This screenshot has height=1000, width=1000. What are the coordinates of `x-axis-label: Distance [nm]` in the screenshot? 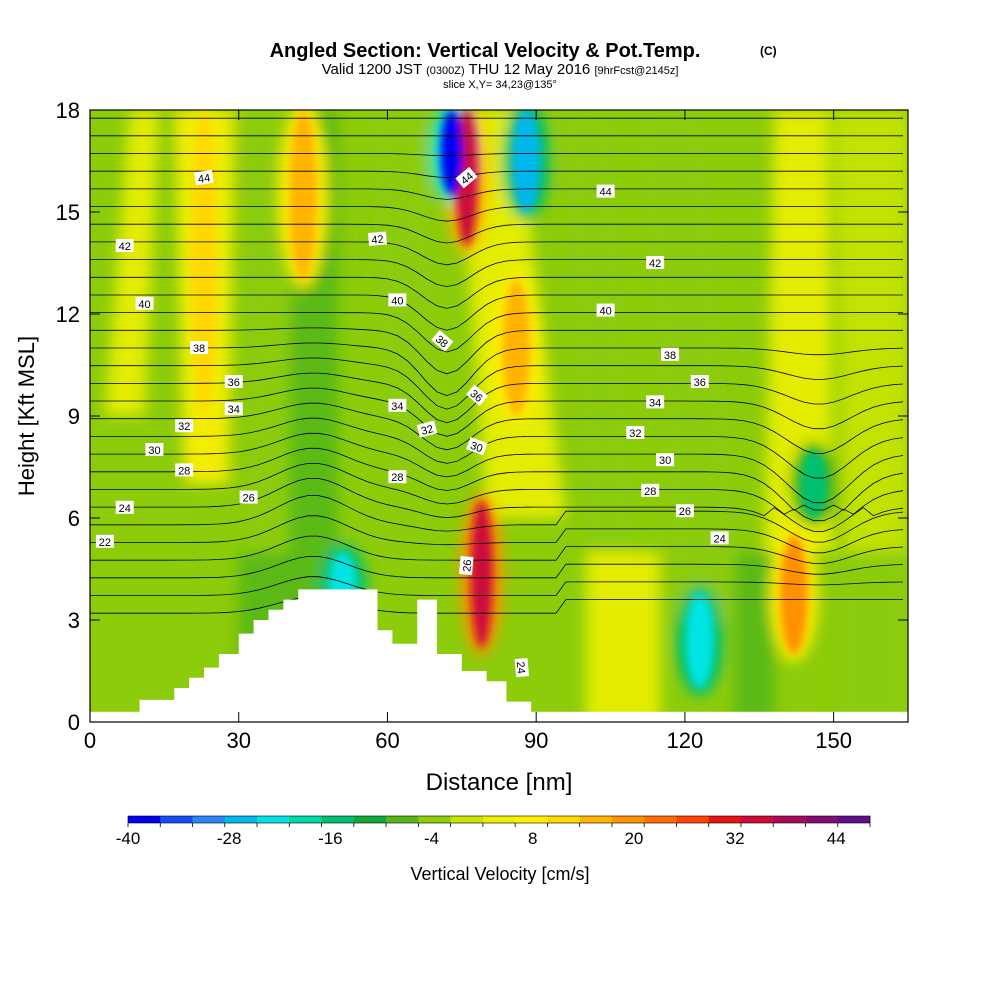 It's located at (499, 782).